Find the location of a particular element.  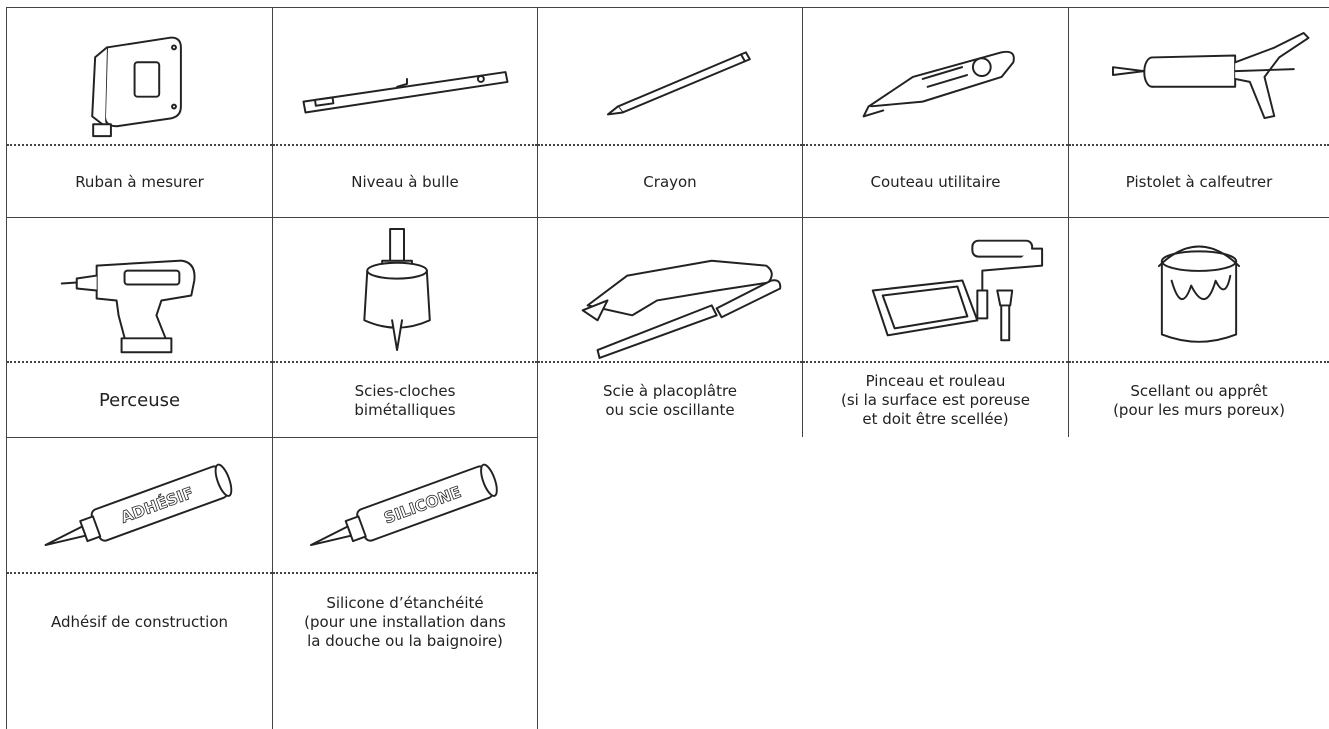

cell-border is located at coordinates (537, 583).